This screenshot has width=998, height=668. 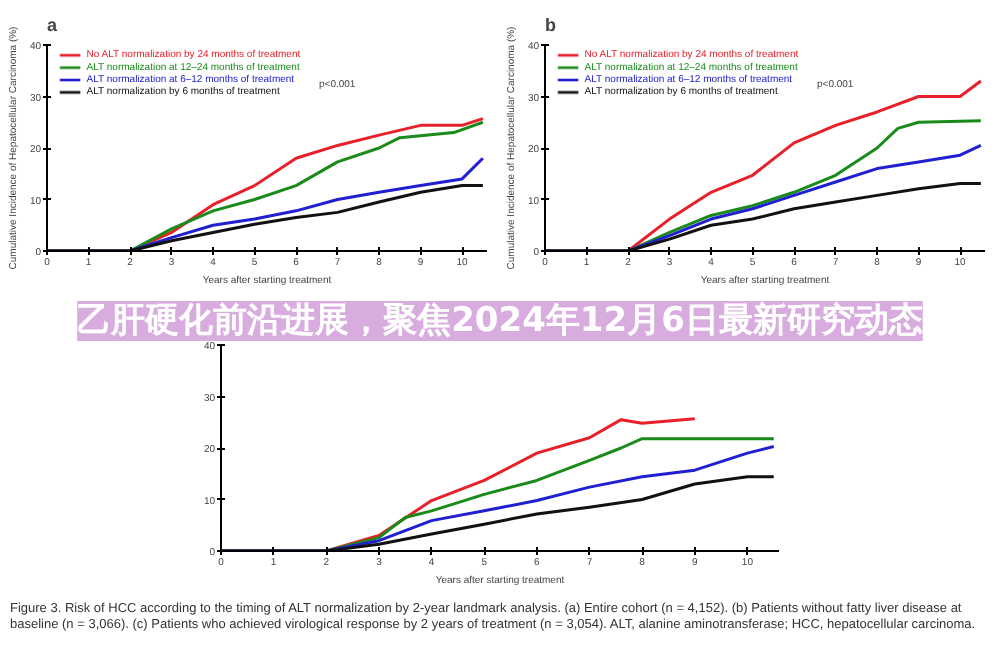 I want to click on chart-title: a, so click(x=53, y=25).